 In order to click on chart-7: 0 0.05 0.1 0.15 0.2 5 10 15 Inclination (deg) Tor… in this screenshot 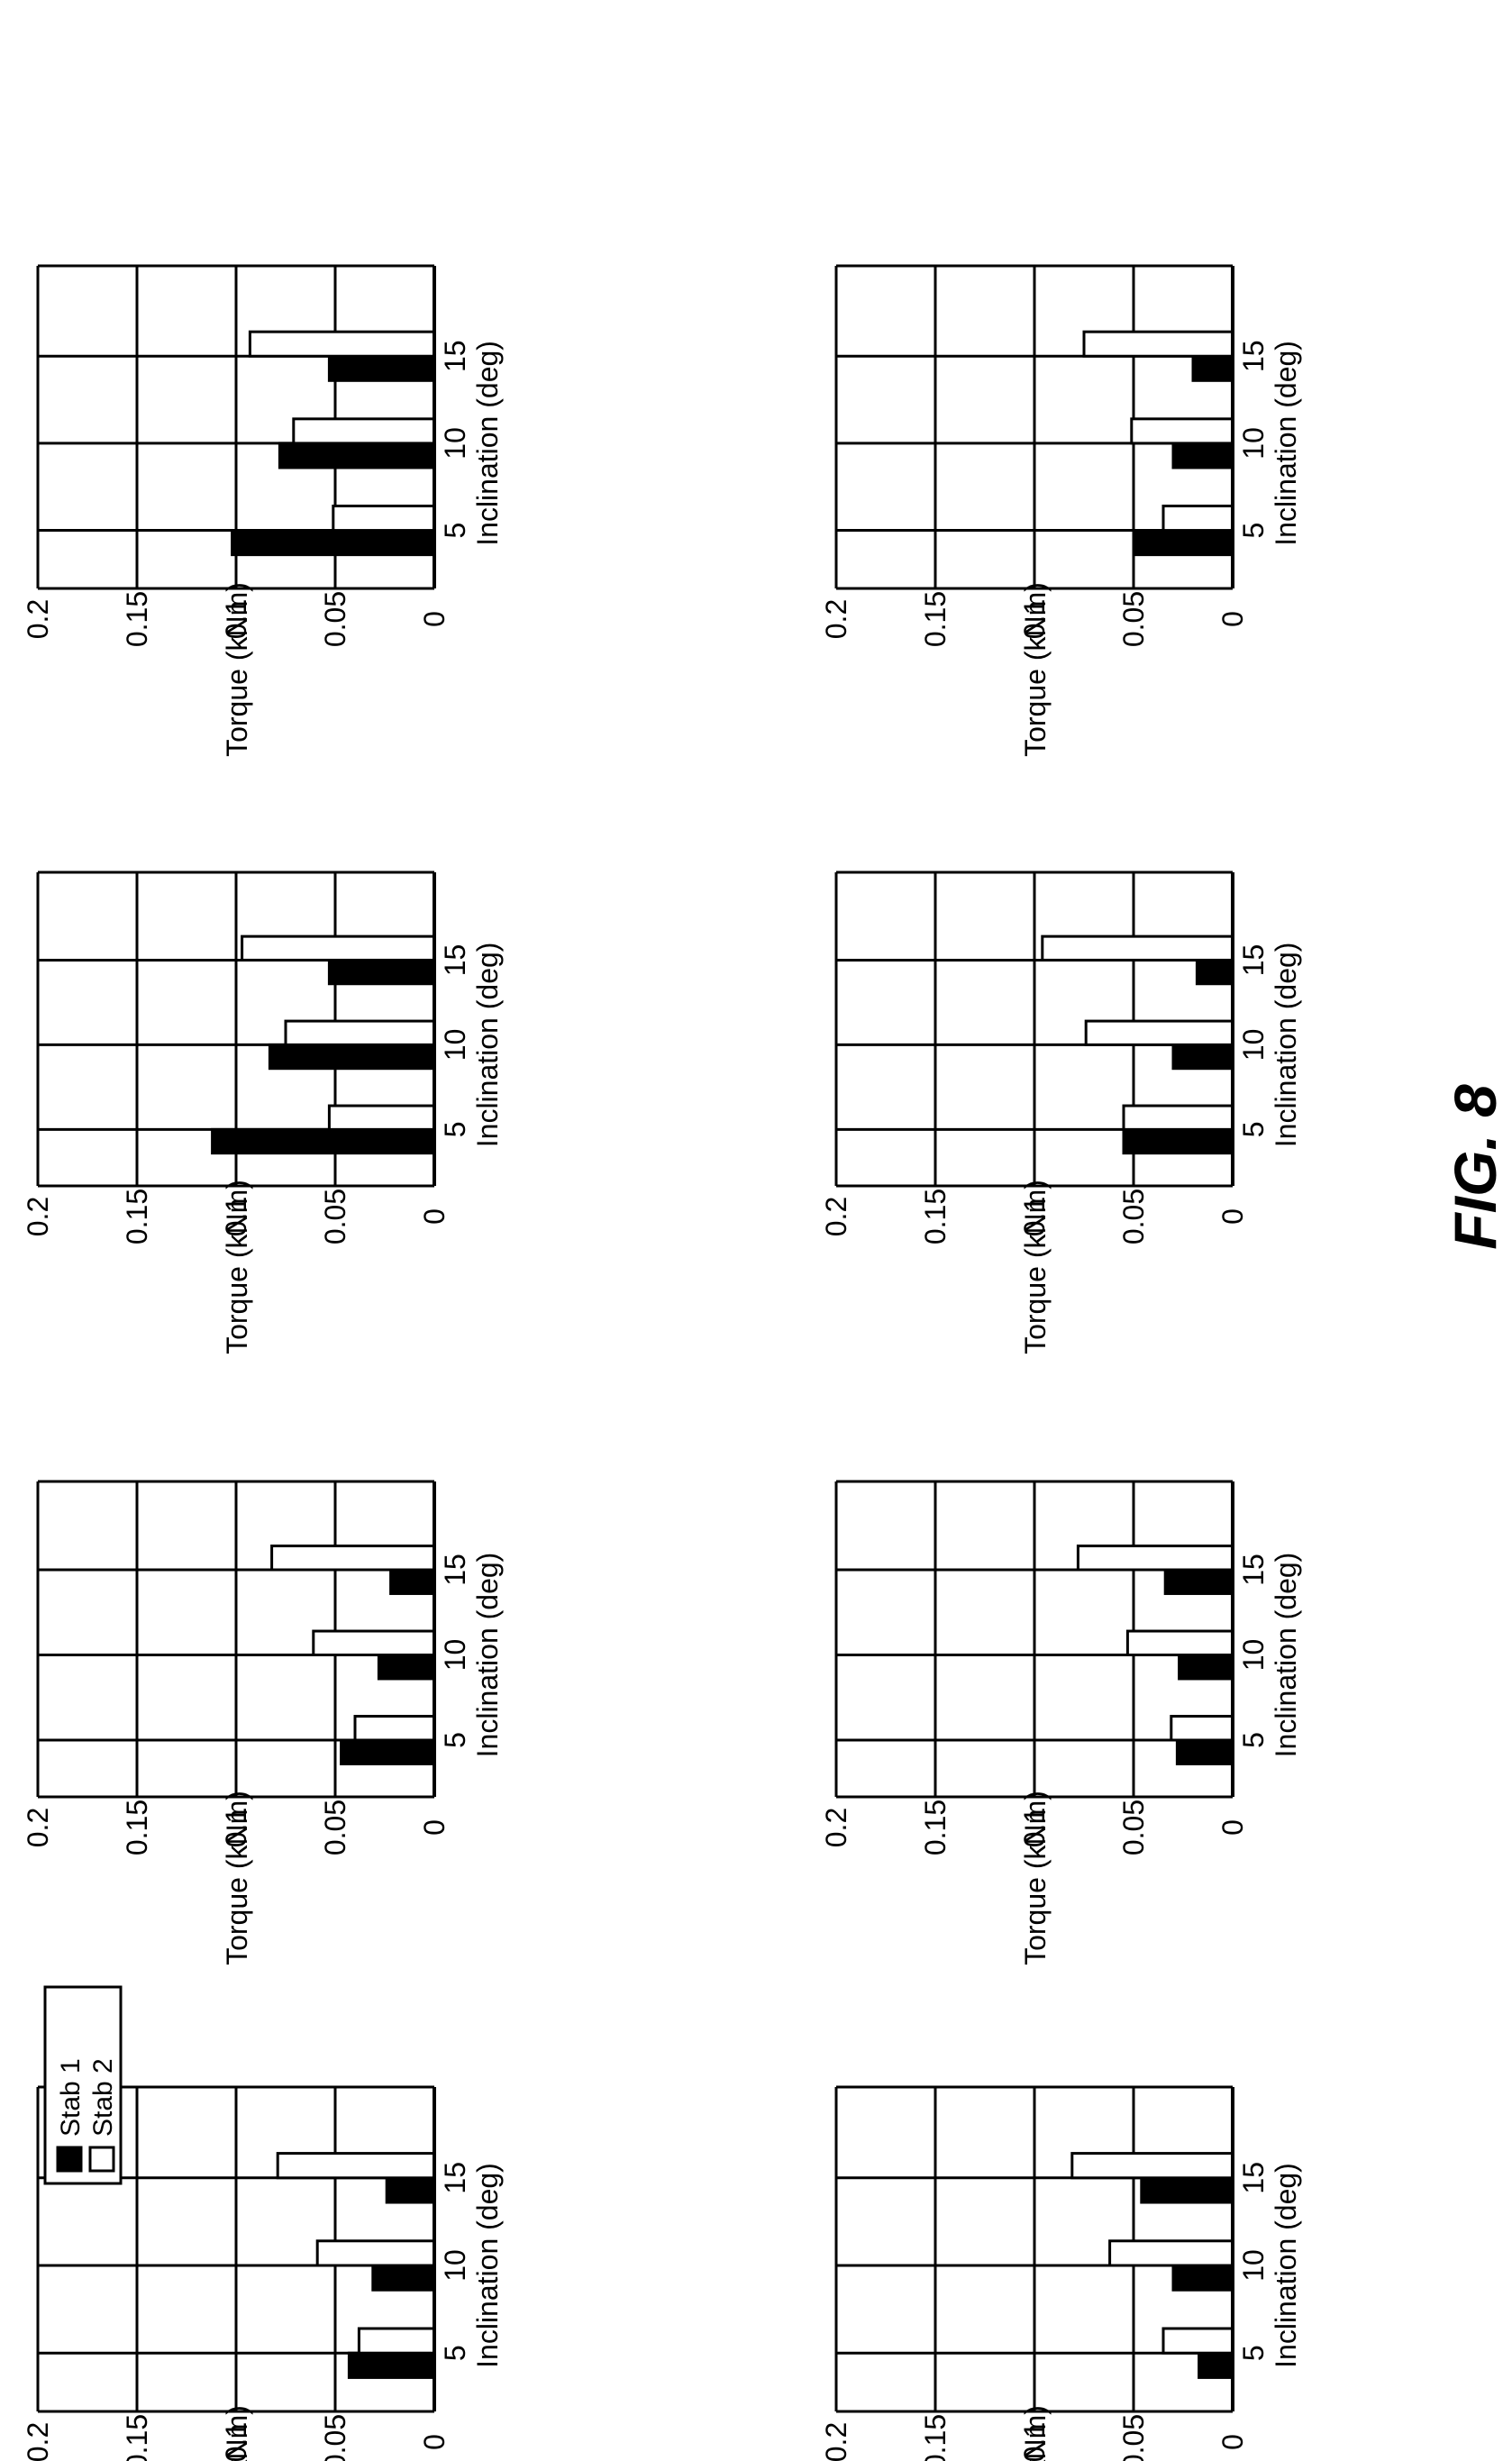, I will do `click(1061, 1112)`.